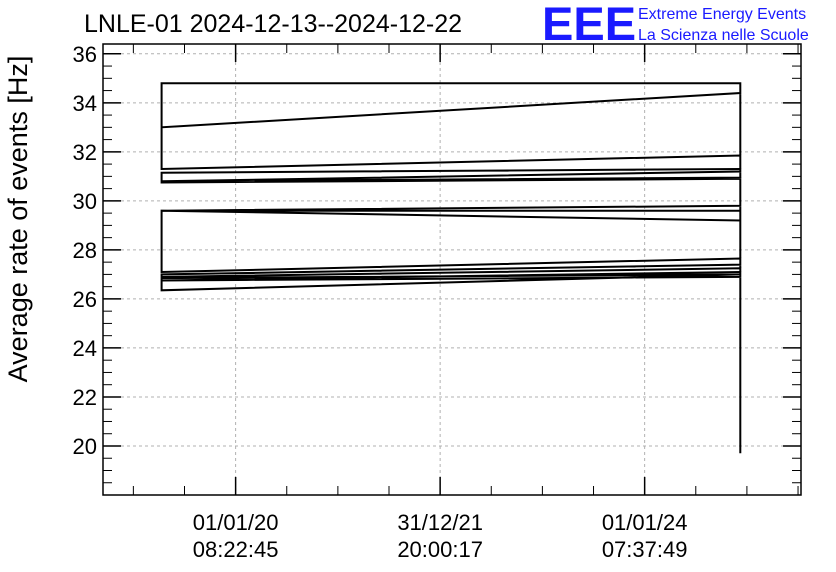  What do you see at coordinates (645, 549) in the screenshot?
I see `x-tick-label-time: 07:37:49` at bounding box center [645, 549].